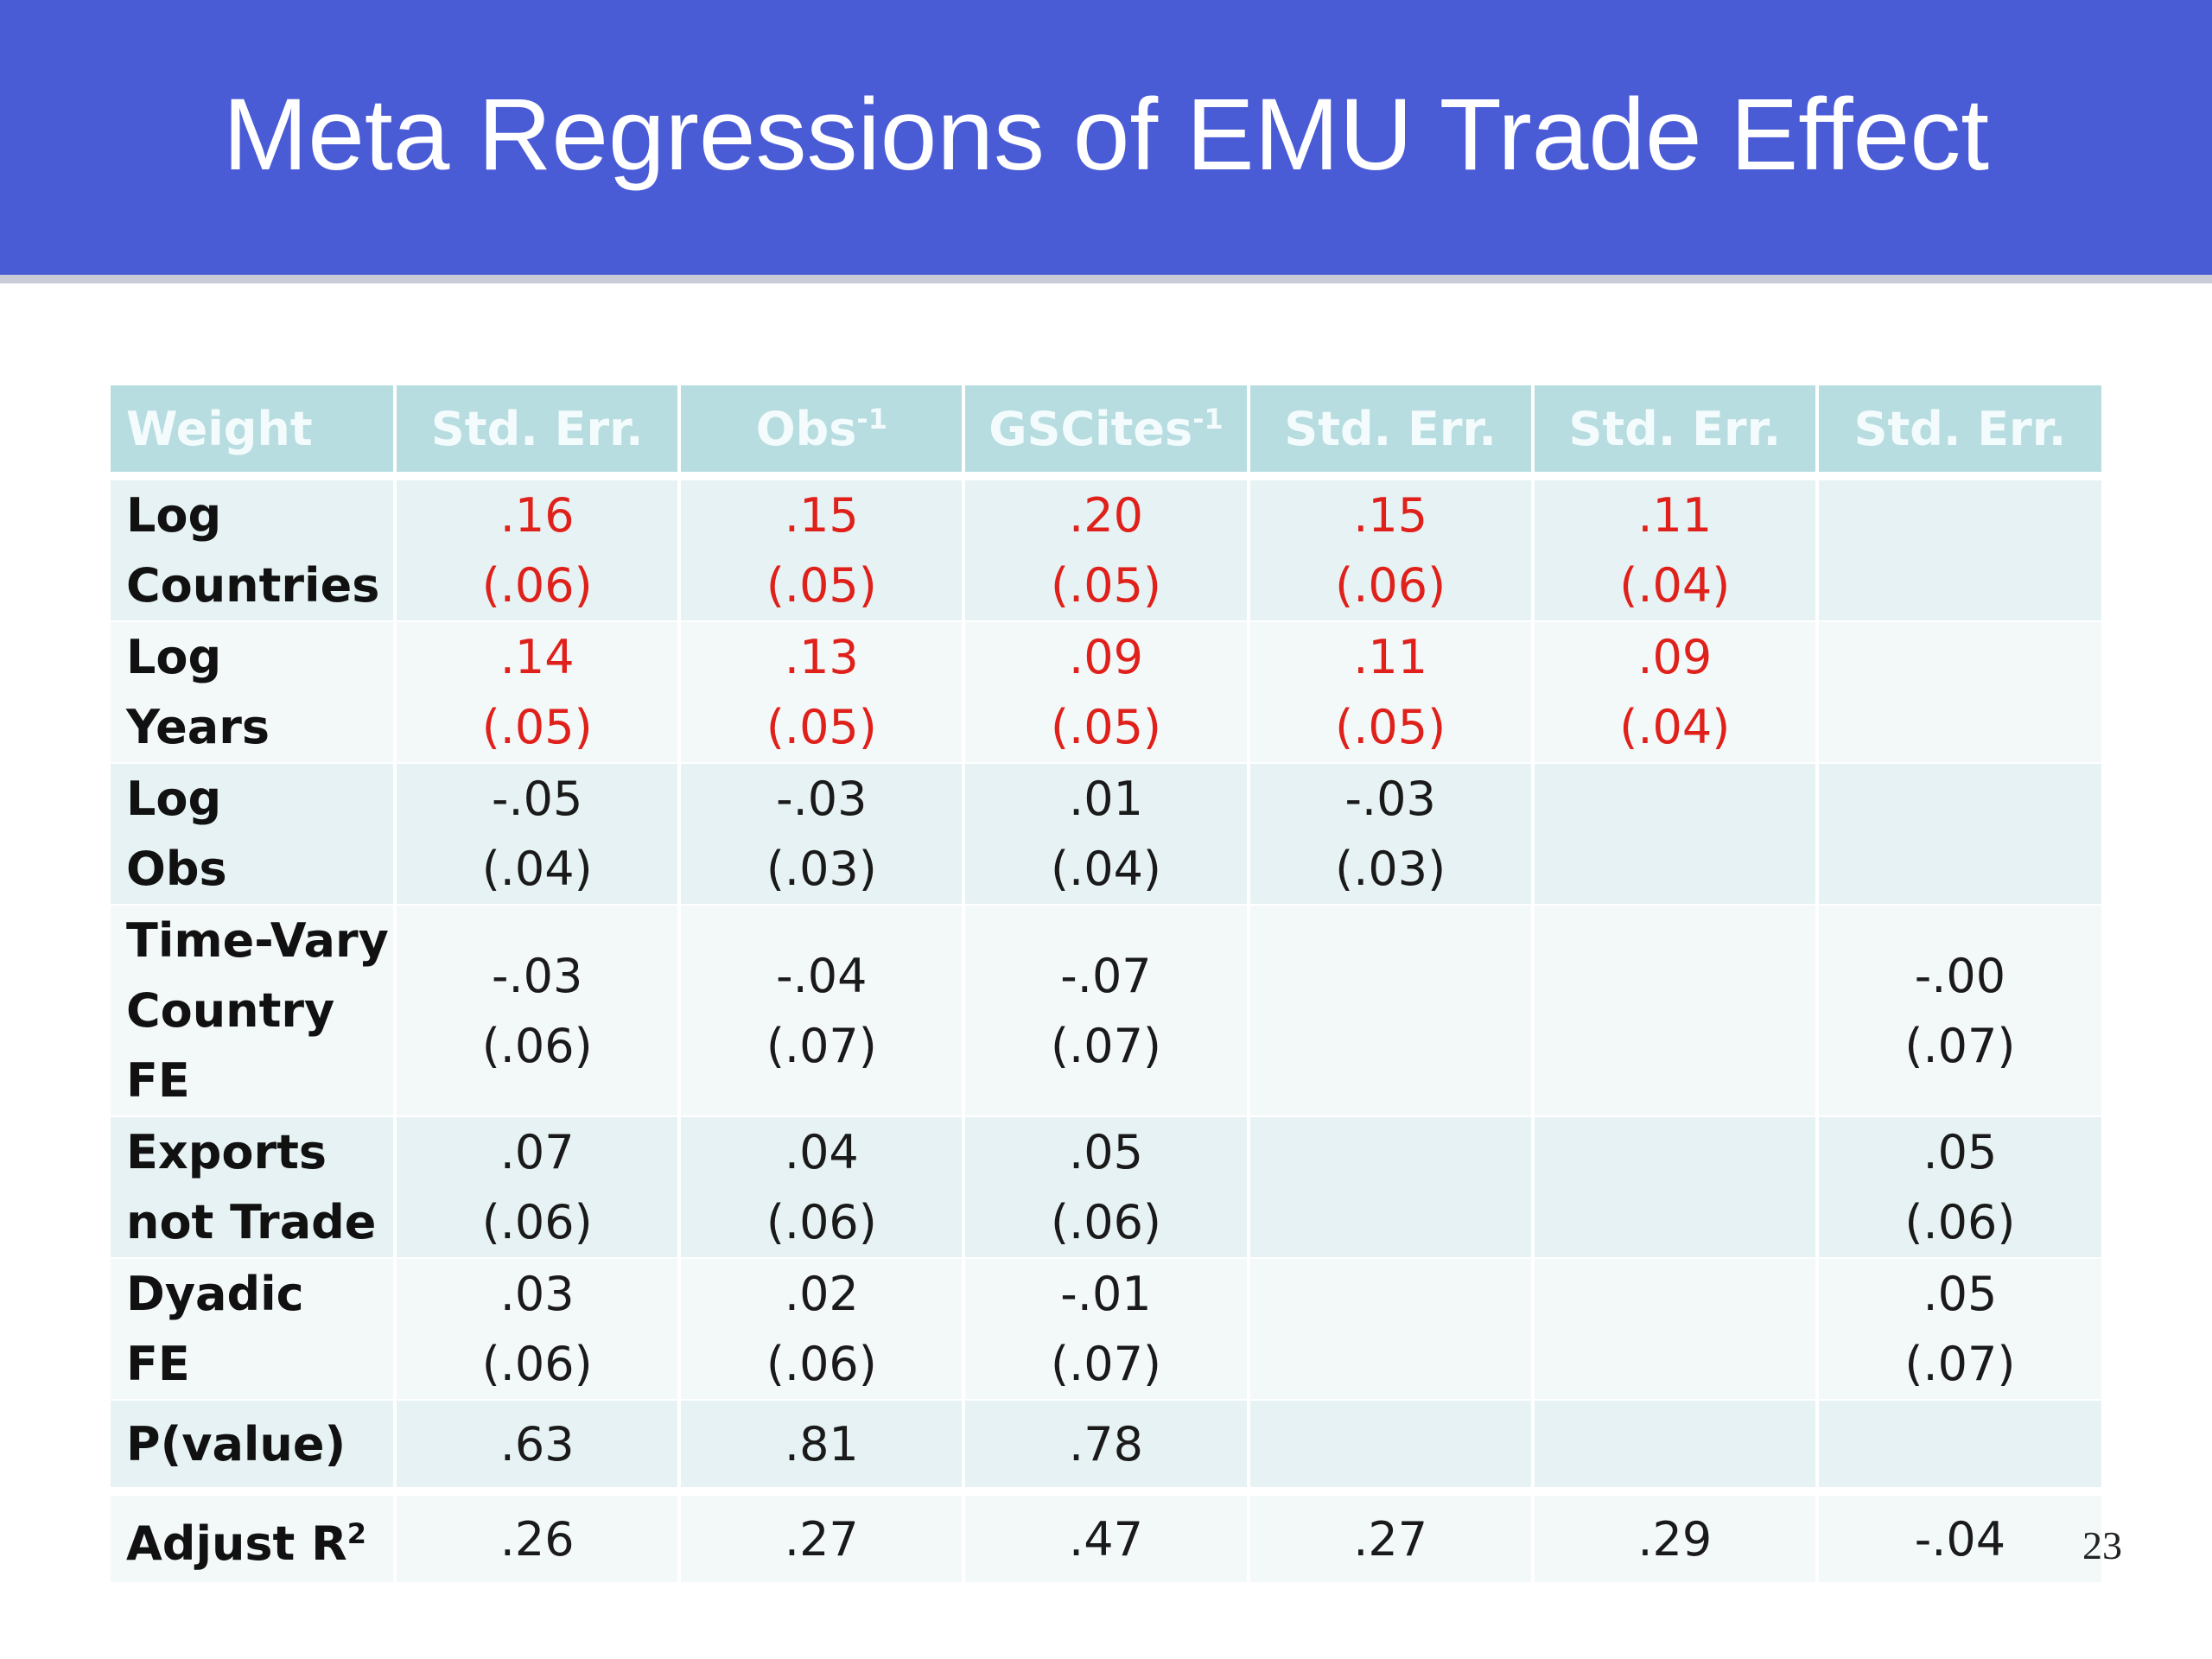  I want to click on row-label-line: Countries, so click(253, 585).